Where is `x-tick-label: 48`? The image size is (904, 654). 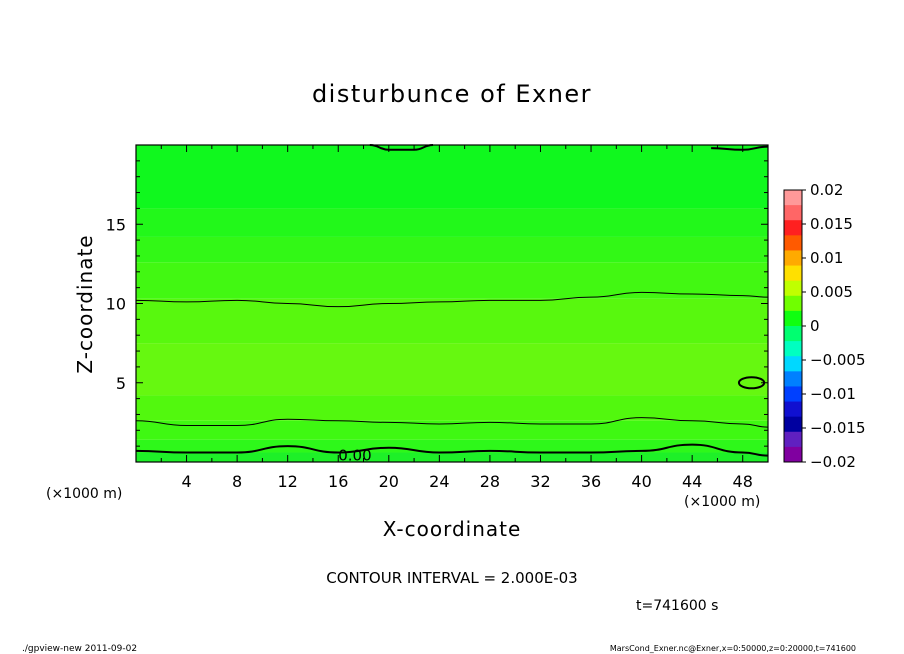 x-tick-label: 48 is located at coordinates (743, 481).